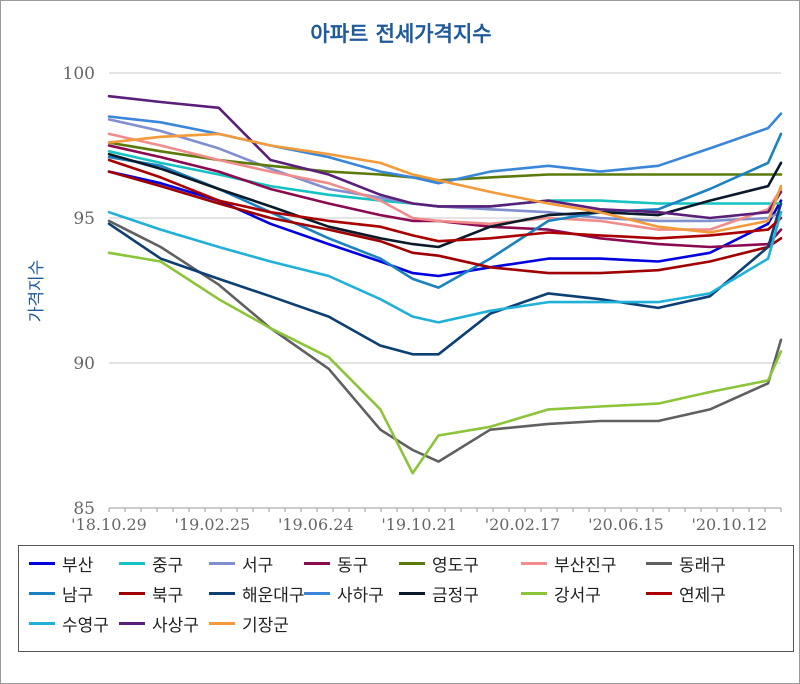  Describe the element at coordinates (151, 593) in the screenshot. I see `legend-item: 북구` at that location.